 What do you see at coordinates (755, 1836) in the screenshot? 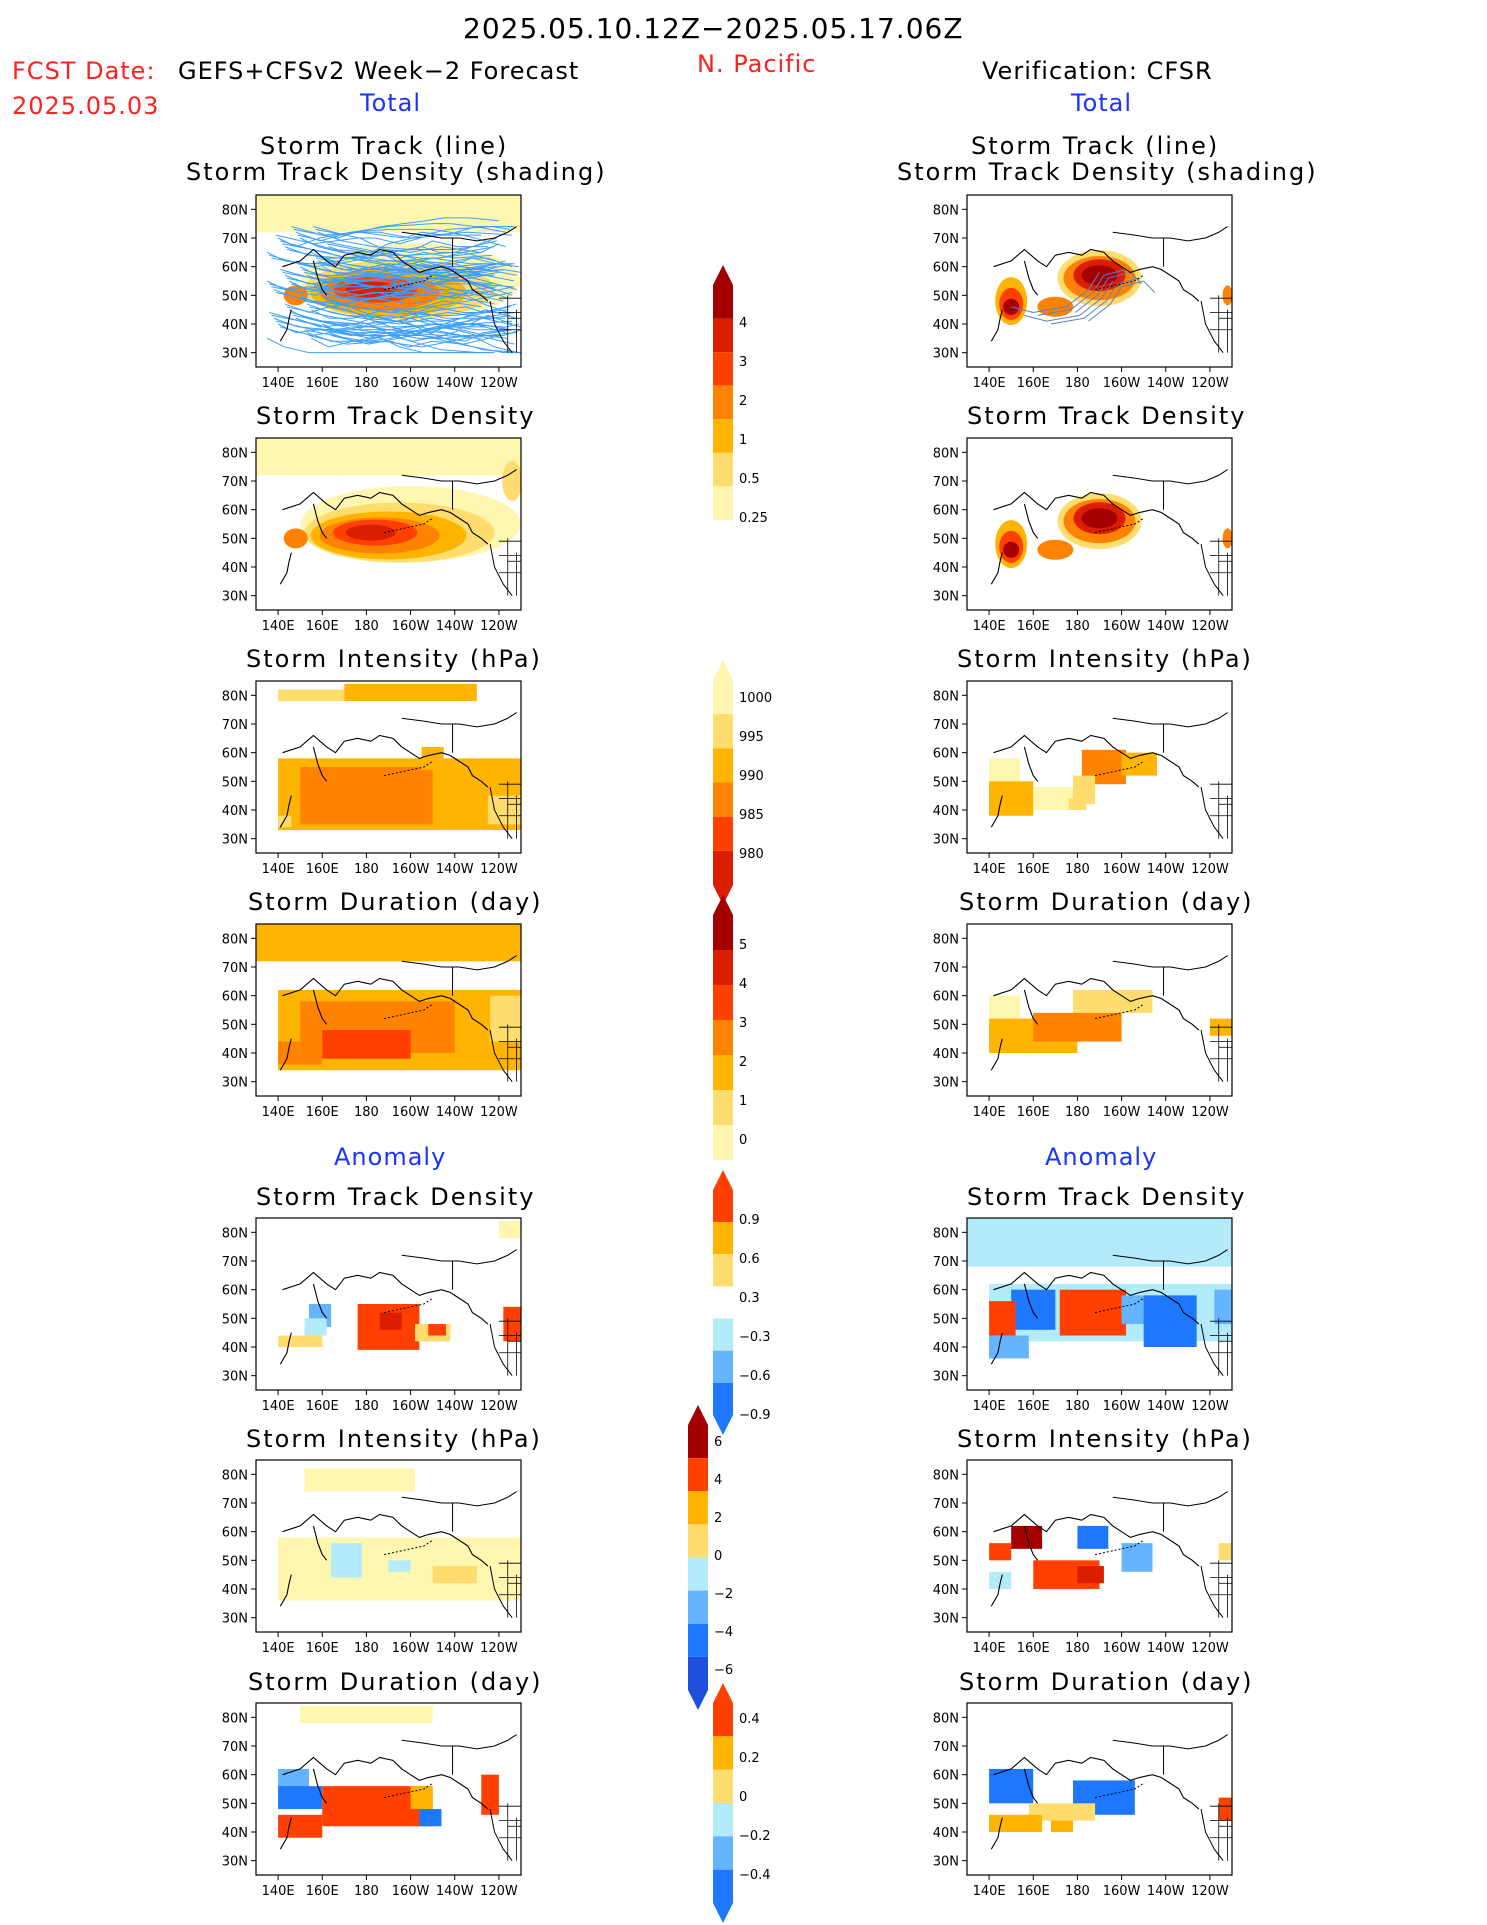
I see `colorbar-tick-label: −0.2` at bounding box center [755, 1836].